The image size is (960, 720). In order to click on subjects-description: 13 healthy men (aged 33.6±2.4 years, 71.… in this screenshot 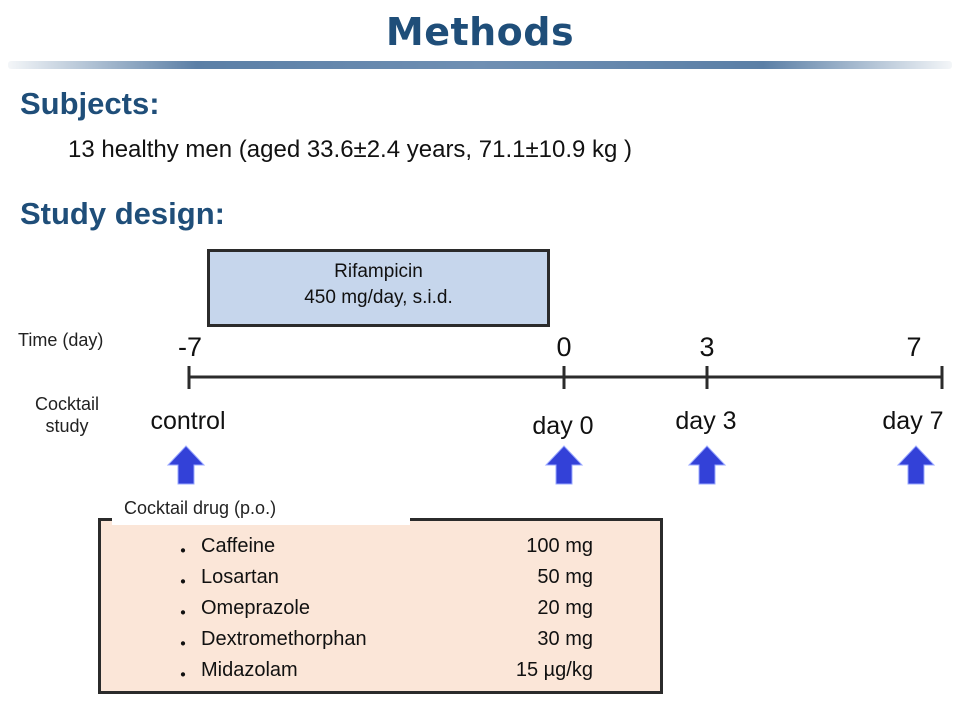, I will do `click(350, 149)`.